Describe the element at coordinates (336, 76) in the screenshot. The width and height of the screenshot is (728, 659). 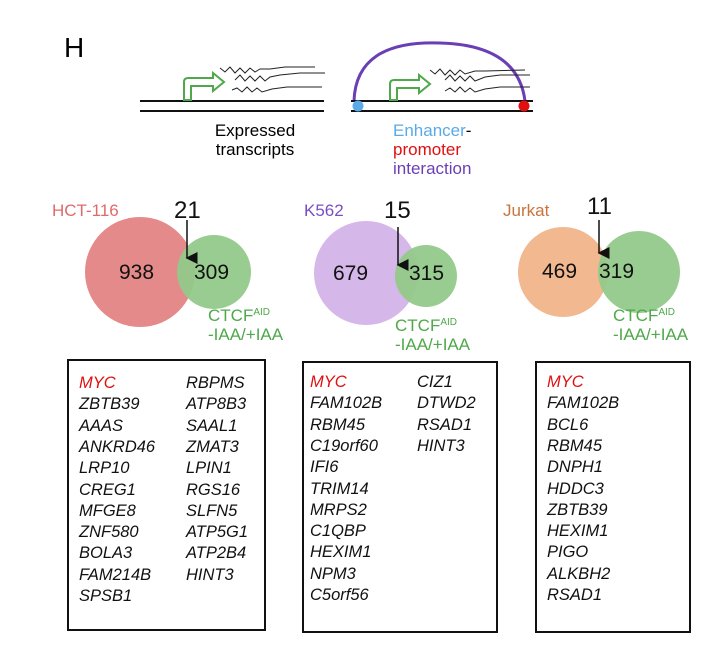
I see `schematic` at that location.